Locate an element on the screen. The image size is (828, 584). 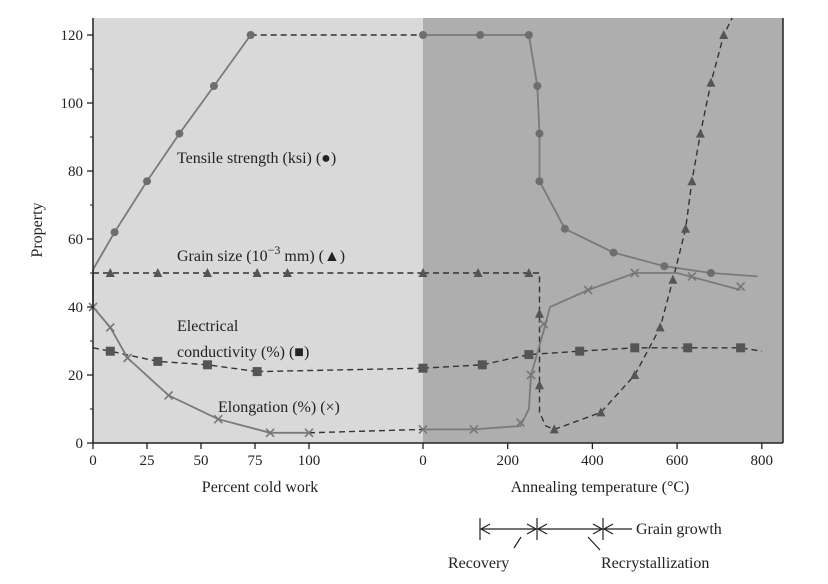
recovery-arrow-head-right is located at coordinates (532, 529).